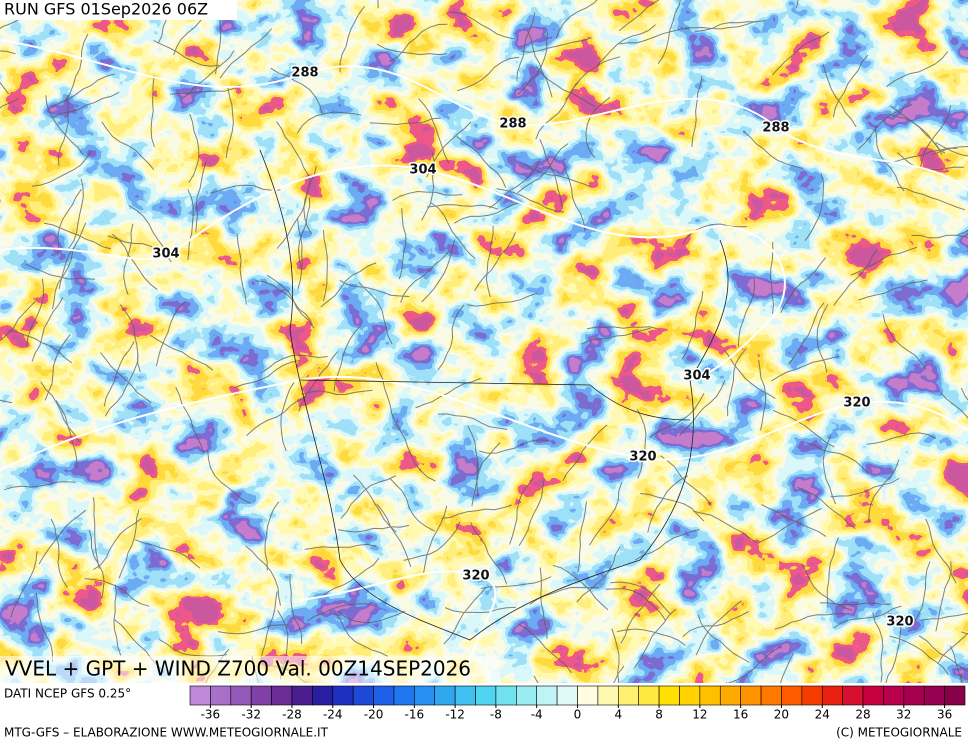 Image resolution: width=968 pixels, height=745 pixels. I want to click on colorbar-tick-label: -32, so click(251, 715).